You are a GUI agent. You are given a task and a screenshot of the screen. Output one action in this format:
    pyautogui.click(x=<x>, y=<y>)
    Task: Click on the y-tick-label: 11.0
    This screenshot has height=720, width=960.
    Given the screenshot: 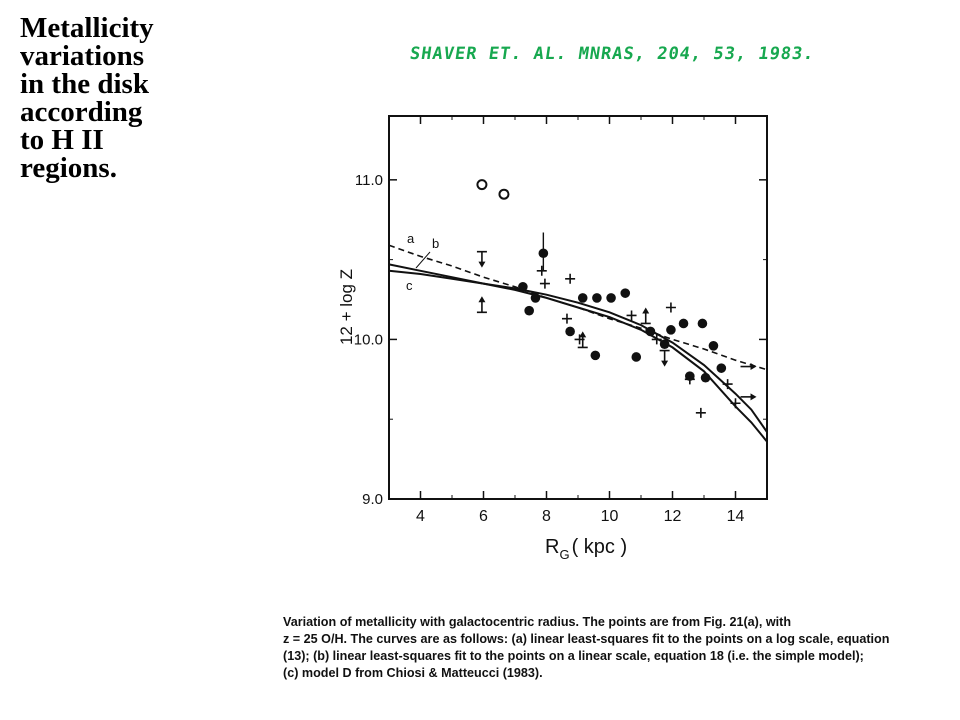 What is the action you would take?
    pyautogui.click(x=369, y=180)
    